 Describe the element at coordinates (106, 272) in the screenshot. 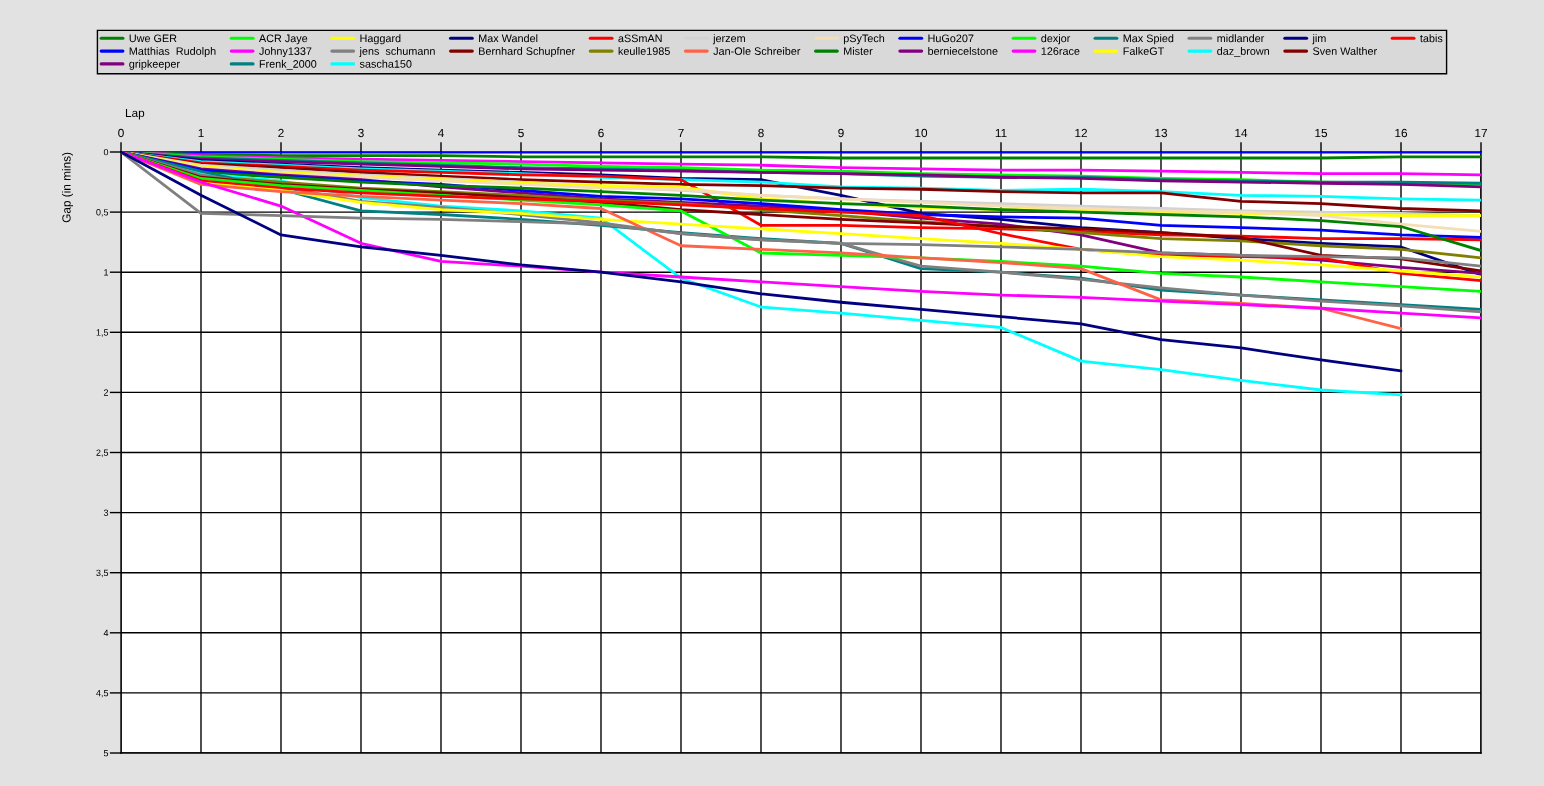

I see `y-tick-label: 1` at that location.